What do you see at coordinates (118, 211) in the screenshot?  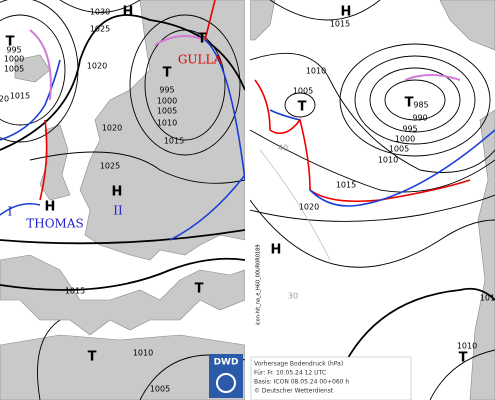 I see `high-name: II` at bounding box center [118, 211].